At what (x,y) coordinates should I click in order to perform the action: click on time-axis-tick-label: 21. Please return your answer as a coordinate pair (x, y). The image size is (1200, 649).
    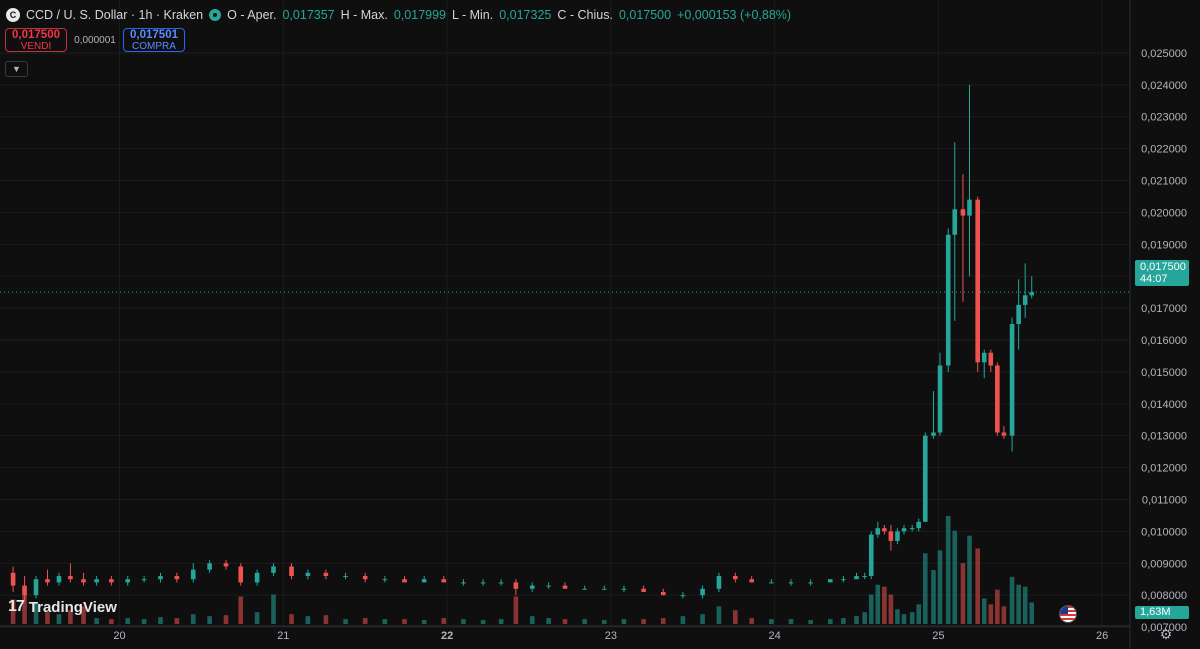
    Looking at the image, I should click on (283, 636).